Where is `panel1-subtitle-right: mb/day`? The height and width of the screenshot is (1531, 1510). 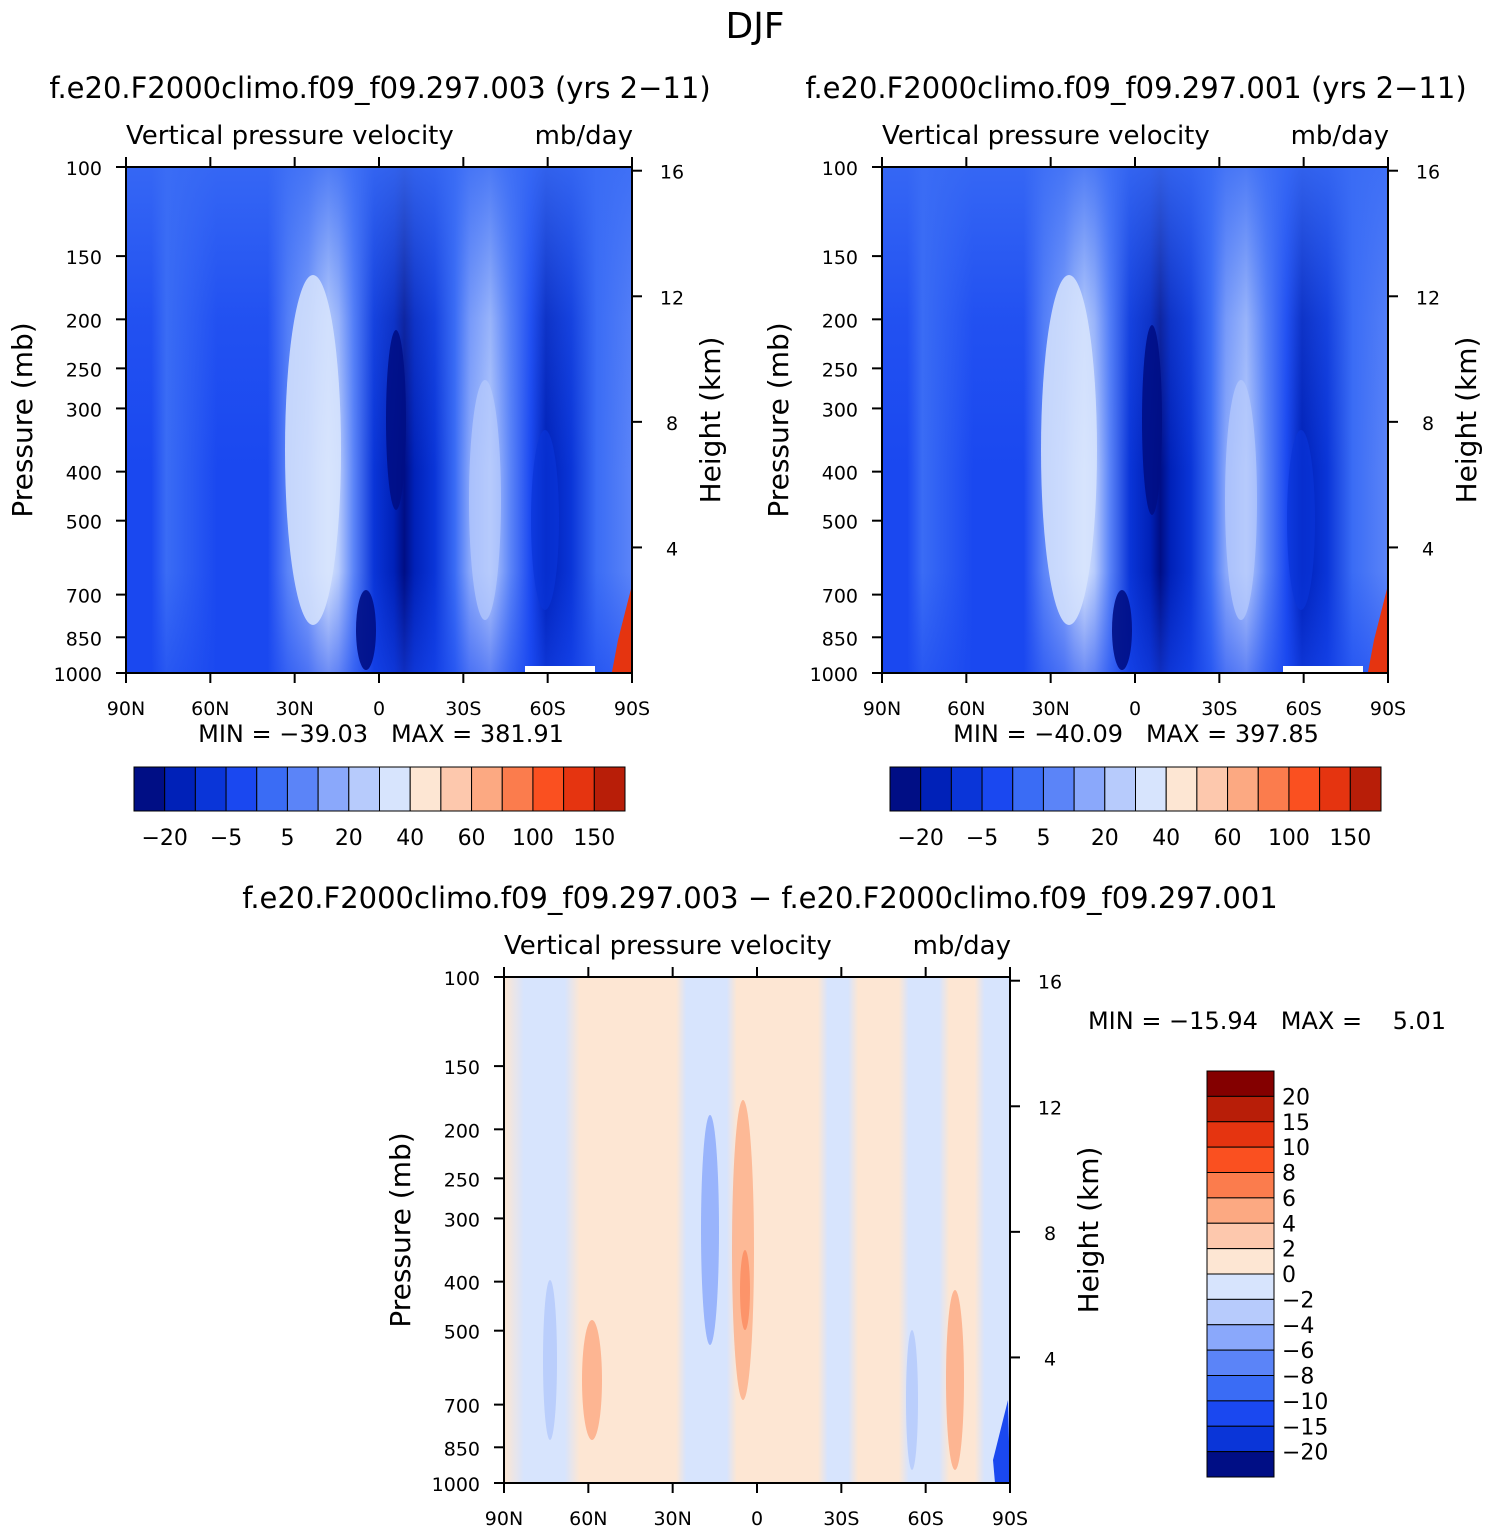 panel1-subtitle-right: mb/day is located at coordinates (584, 136).